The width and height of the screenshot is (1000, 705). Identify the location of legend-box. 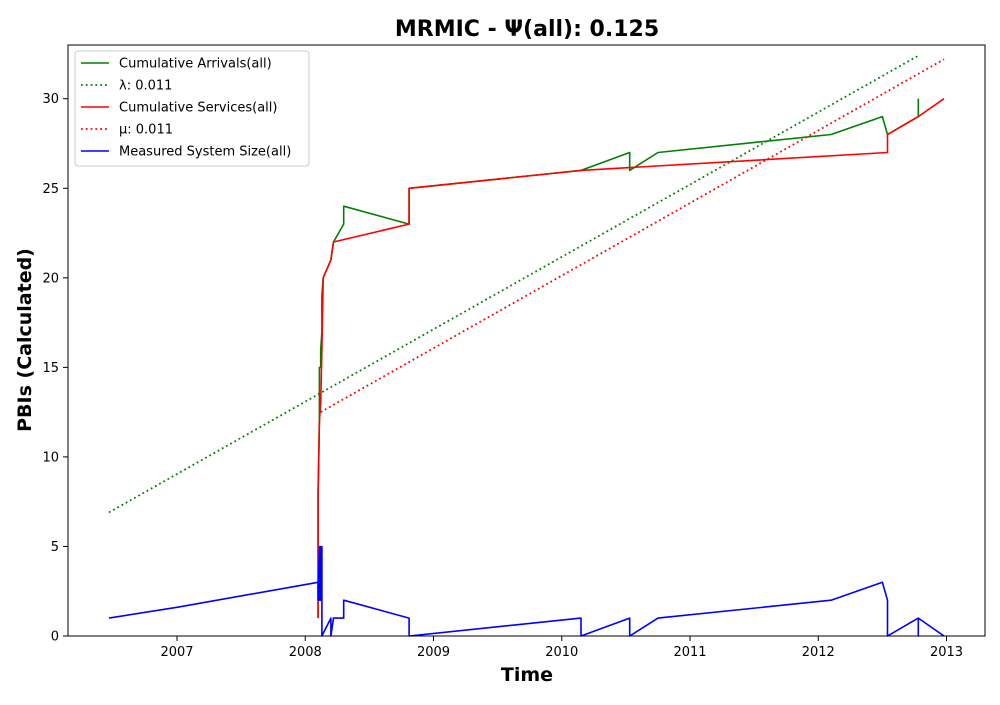
(192, 108).